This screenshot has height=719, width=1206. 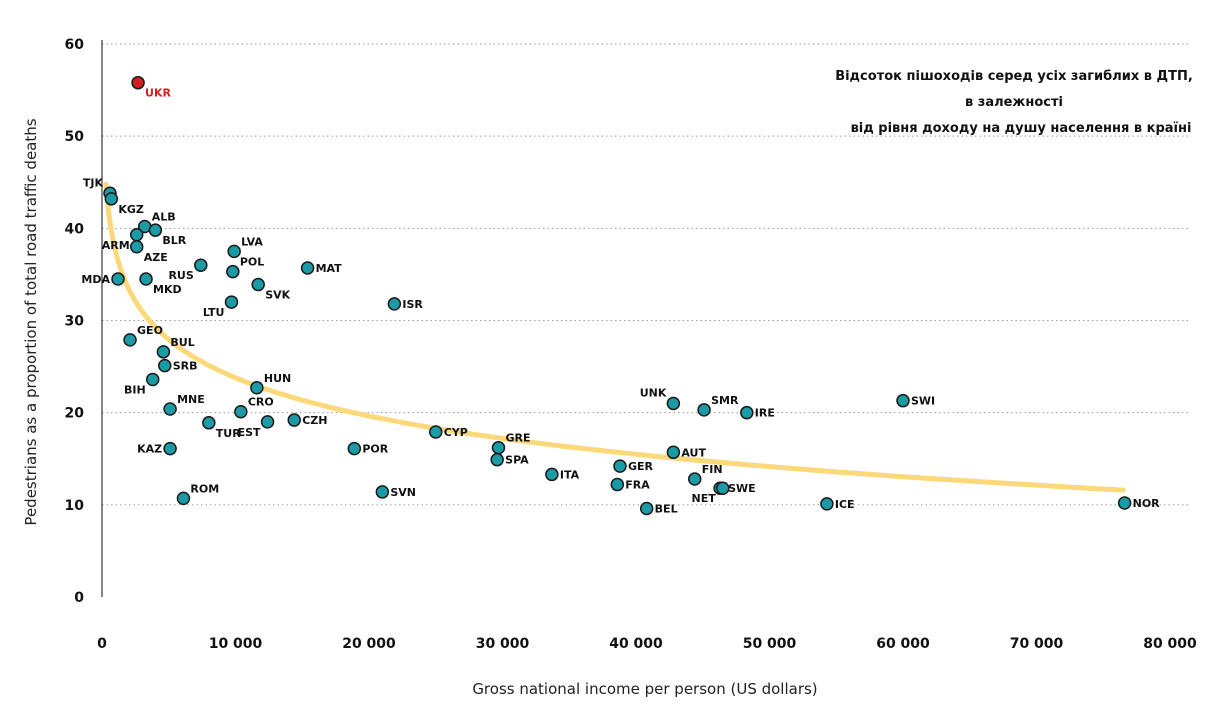 What do you see at coordinates (252, 241) in the screenshot?
I see `point-label-lva: LVA` at bounding box center [252, 241].